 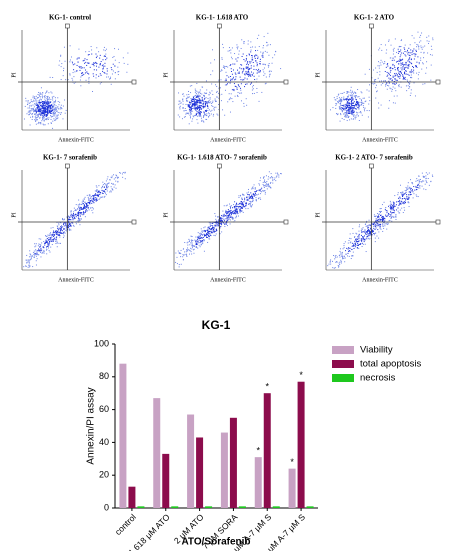 What do you see at coordinates (318, 74) in the screenshot?
I see `axis-label: PI` at bounding box center [318, 74].